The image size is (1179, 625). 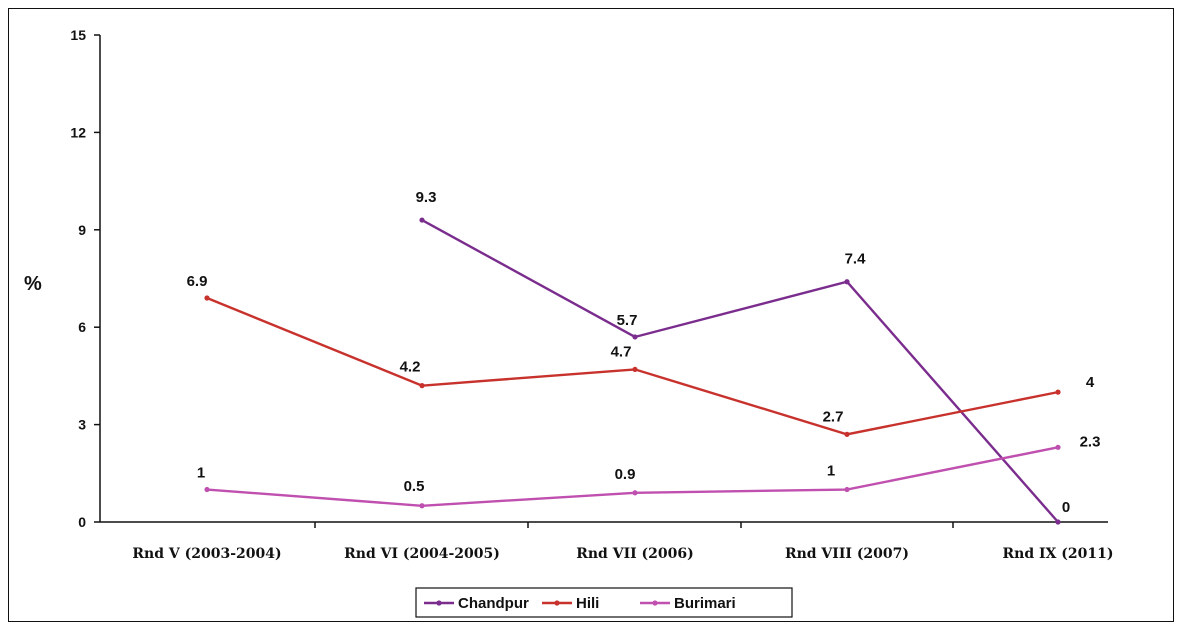 I want to click on data-label-hili: 4.7, so click(x=621, y=351).